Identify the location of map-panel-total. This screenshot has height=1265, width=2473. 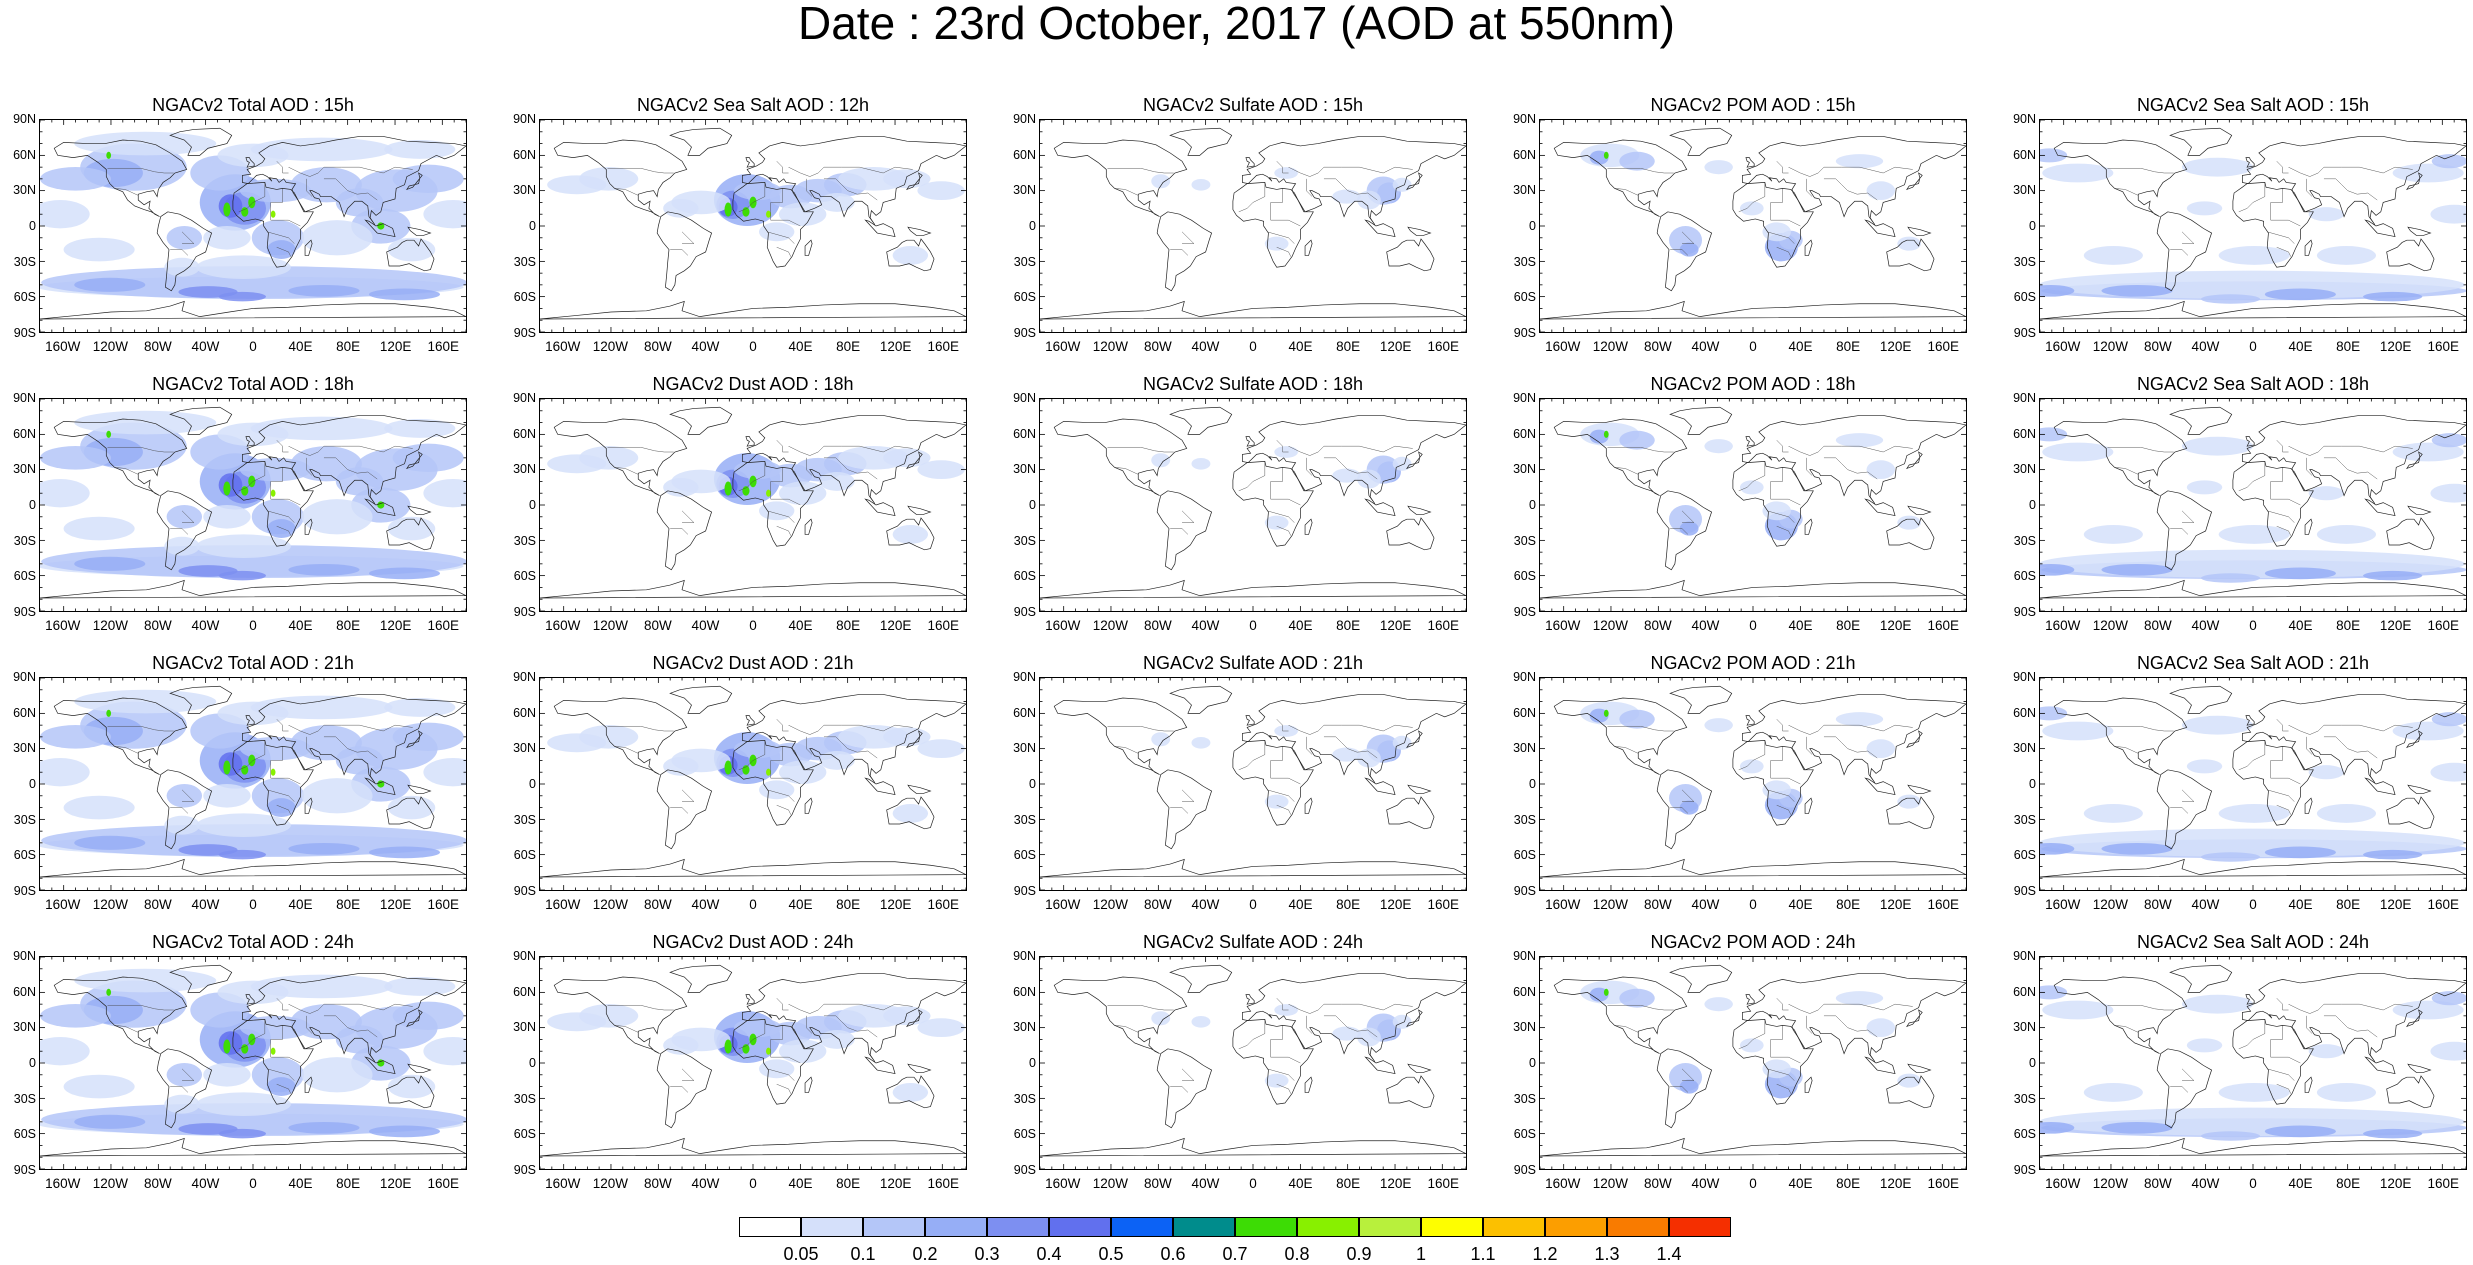
(253, 1063).